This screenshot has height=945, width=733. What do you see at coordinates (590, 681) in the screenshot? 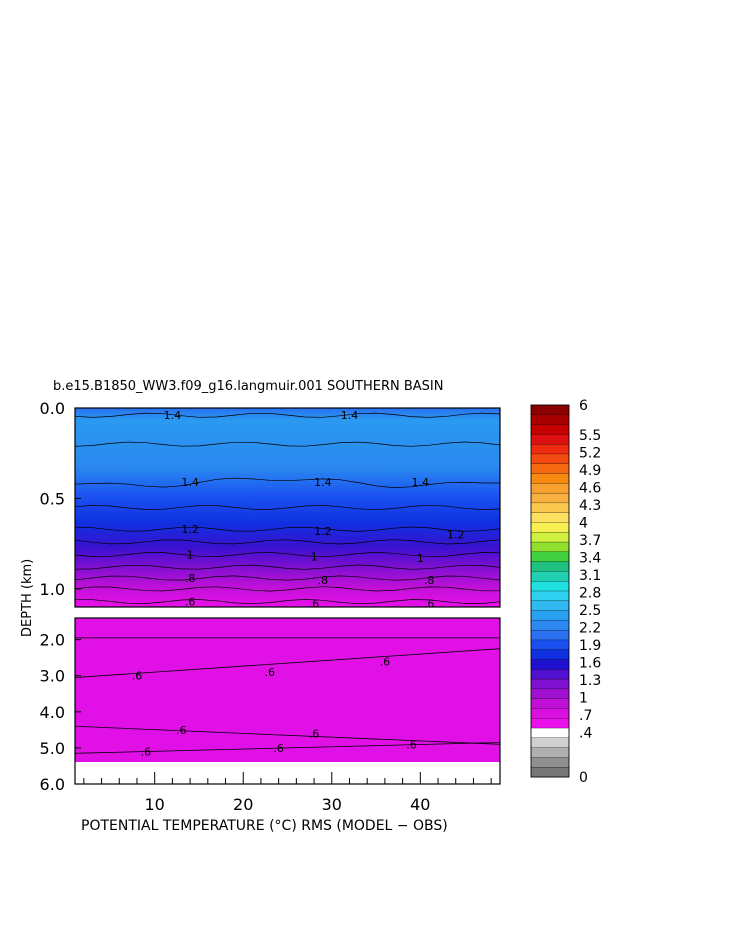
I see `colorbar-label: 1.3` at bounding box center [590, 681].